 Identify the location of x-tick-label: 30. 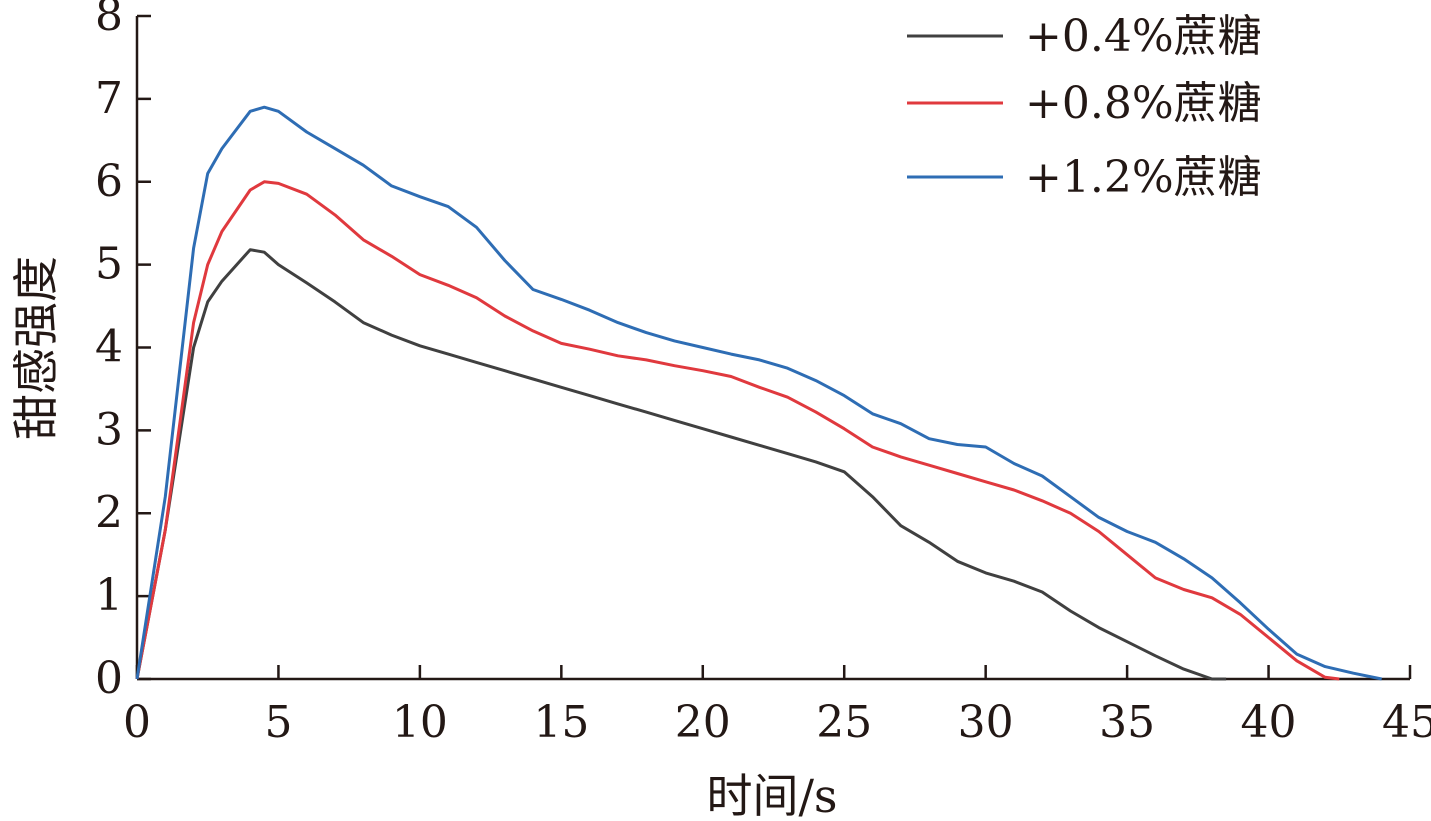
(986, 722).